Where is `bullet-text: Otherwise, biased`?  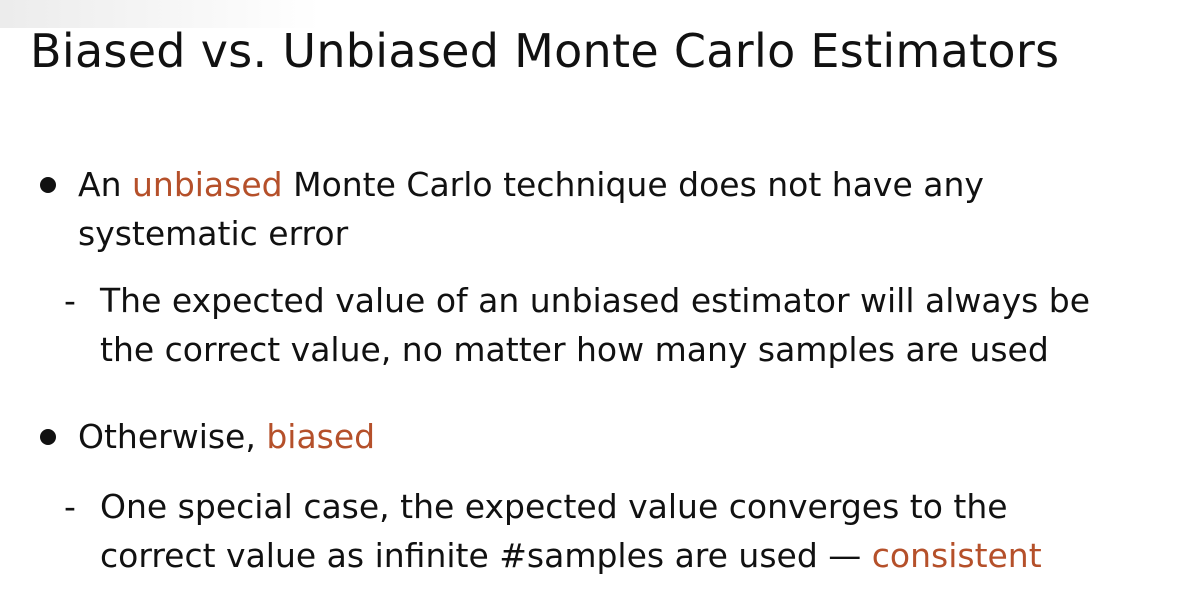 bullet-text: Otherwise, biased is located at coordinates (226, 436).